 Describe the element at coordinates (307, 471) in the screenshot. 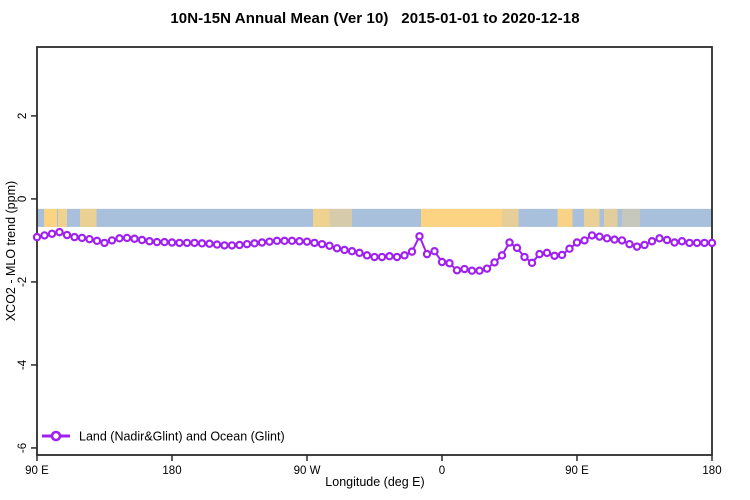

I see `x-tick-label: 90 W` at that location.